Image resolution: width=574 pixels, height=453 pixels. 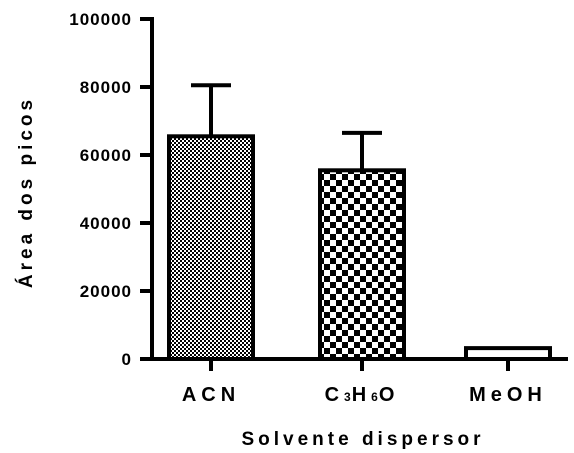 I want to click on y-tick-label: 40000, so click(x=106, y=223).